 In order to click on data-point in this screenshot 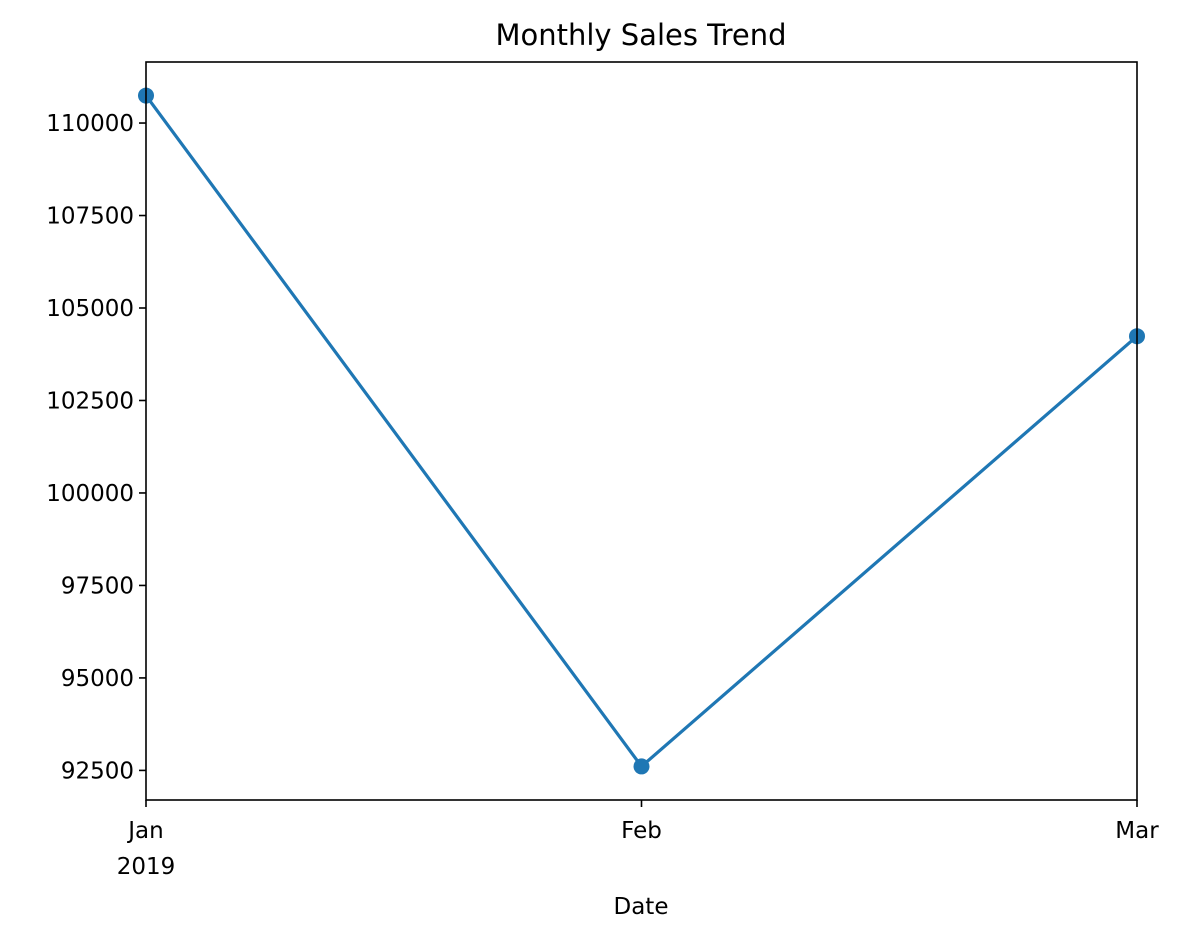, I will do `click(641, 766)`.